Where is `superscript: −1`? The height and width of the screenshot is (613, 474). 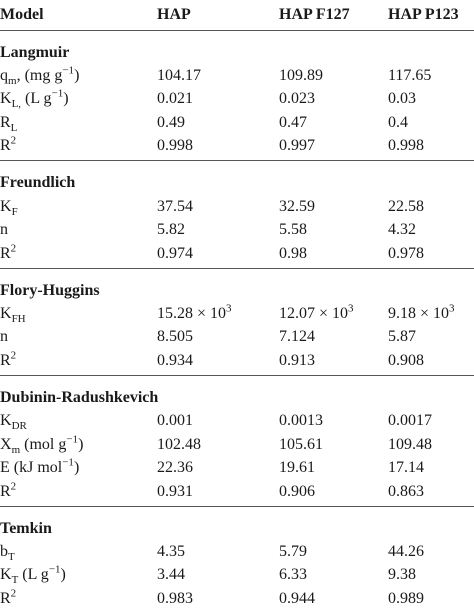
superscript: −1 is located at coordinates (72, 439).